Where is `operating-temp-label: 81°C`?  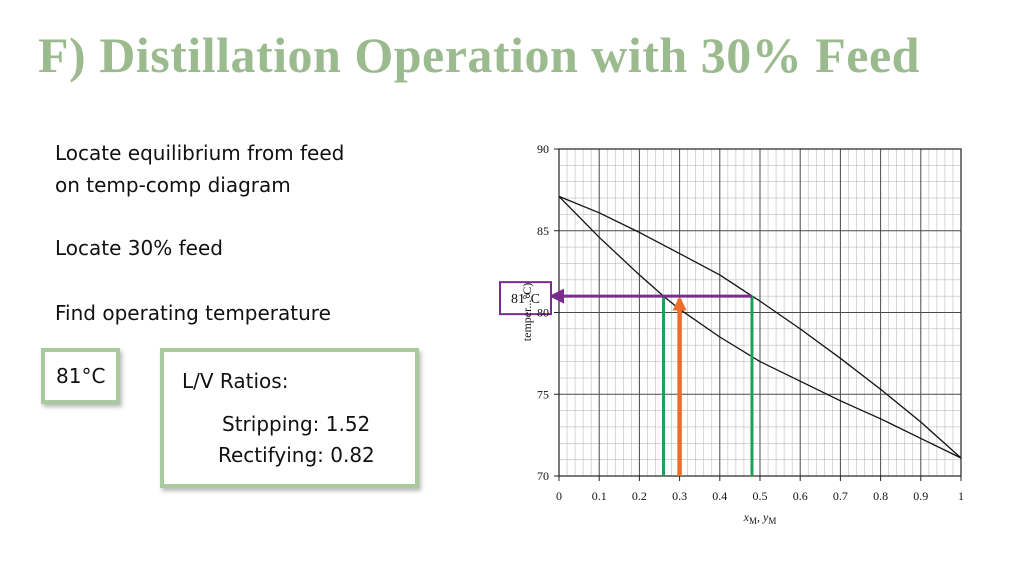 operating-temp-label: 81°C is located at coordinates (525, 299).